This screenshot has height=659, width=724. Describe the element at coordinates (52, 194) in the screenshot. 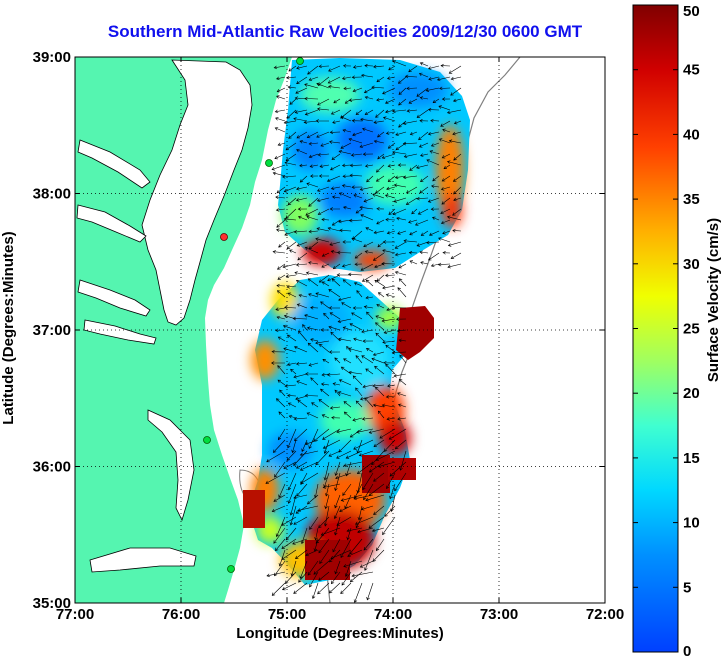

I see `y-tick-label: 38:00` at that location.